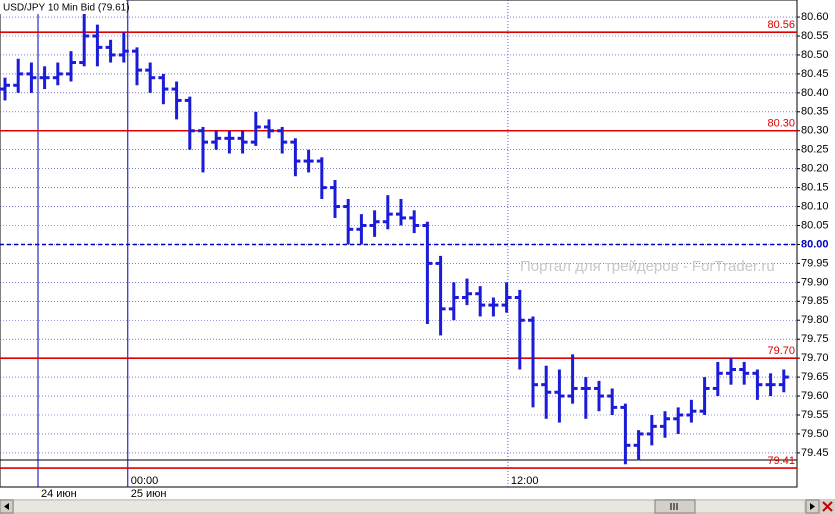  Describe the element at coordinates (647, 266) in the screenshot. I see `watermark: Портал для трейдеров - ForTrader.ru` at that location.